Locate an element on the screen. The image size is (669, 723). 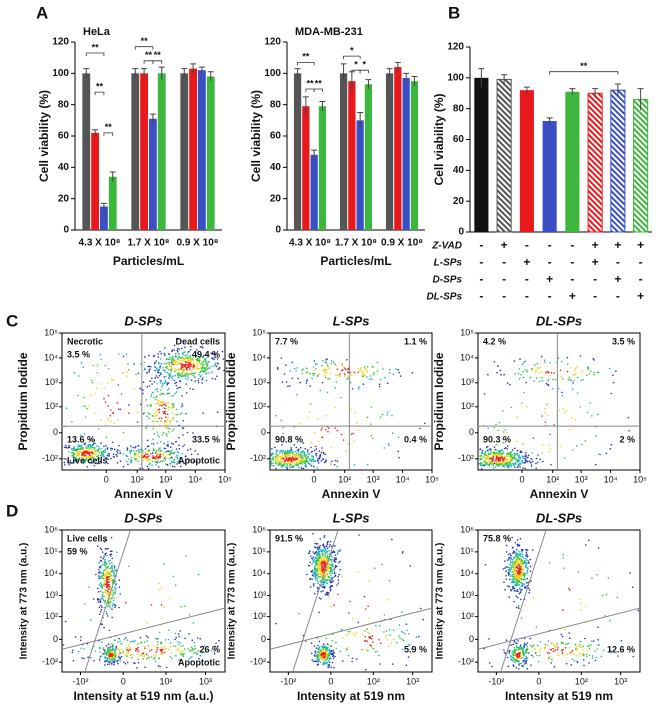
table-cell: - is located at coordinates (572, 279).